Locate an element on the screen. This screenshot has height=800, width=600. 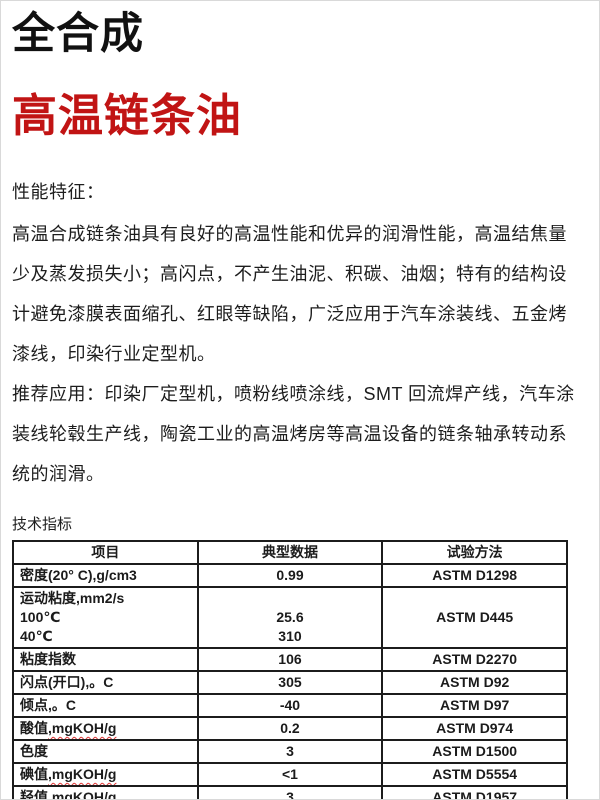
table-row: 密度(20° C),g/cm3 0.99 ASTM D1298 is located at coordinates (290, 575).